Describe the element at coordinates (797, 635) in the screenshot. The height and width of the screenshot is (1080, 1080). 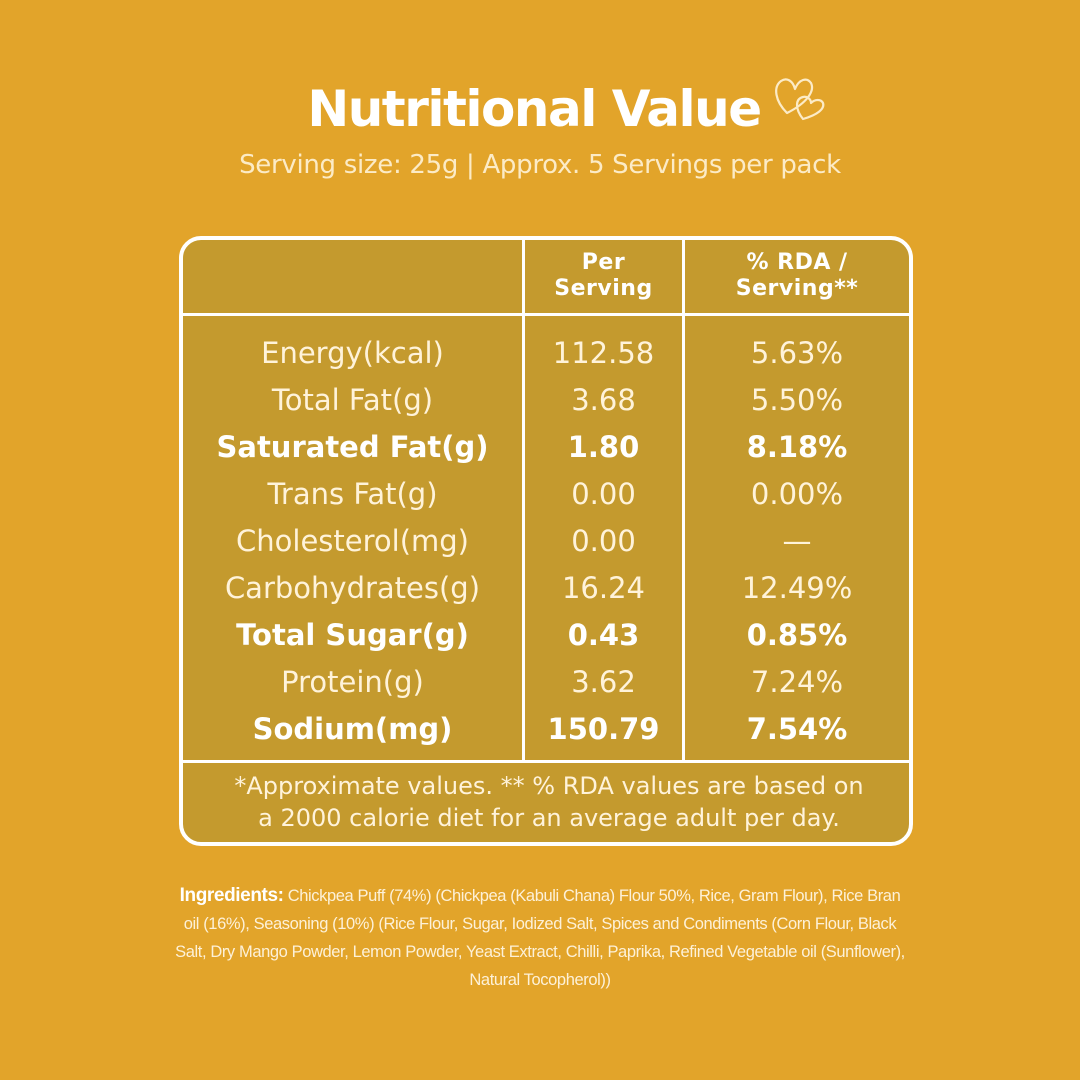
I see `rda-value: 0.85%` at that location.